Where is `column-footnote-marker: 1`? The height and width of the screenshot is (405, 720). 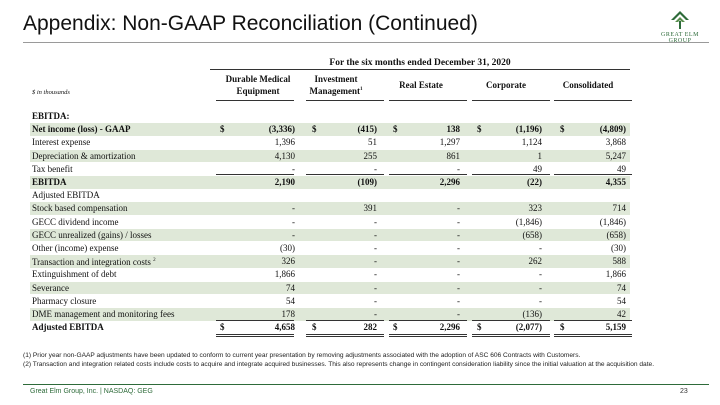 column-footnote-marker: 1 is located at coordinates (361, 89).